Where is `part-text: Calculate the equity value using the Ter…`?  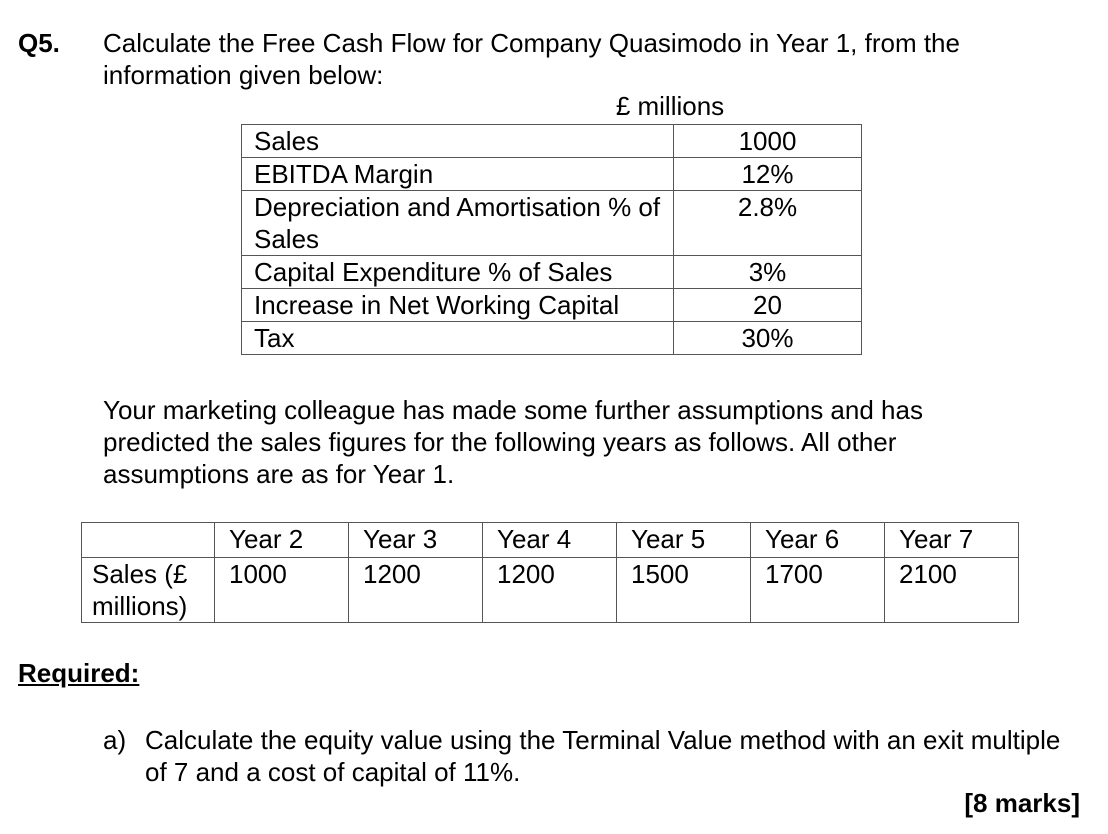
part-text: Calculate the equity value using the Ter… is located at coordinates (603, 756).